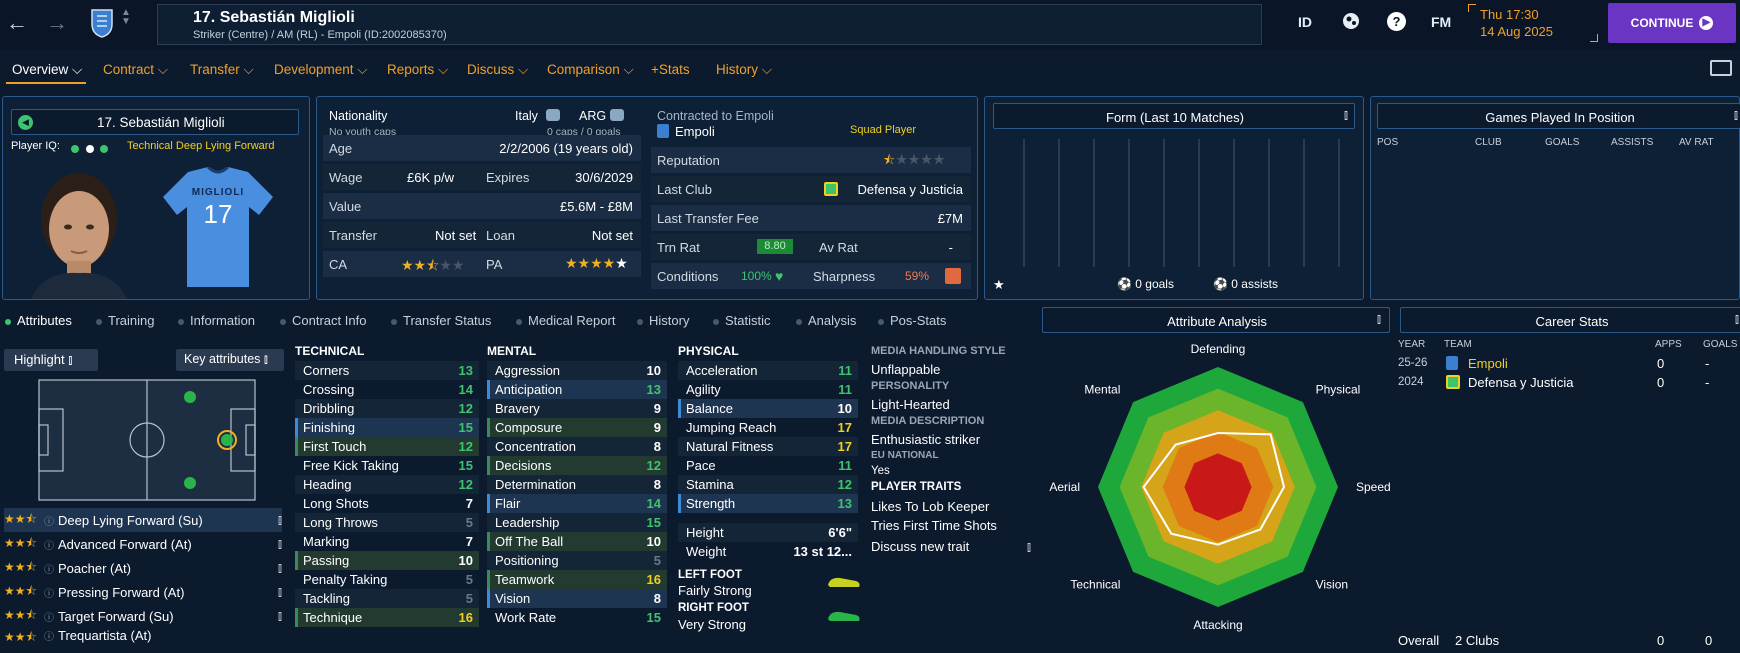 The image size is (1740, 653). I want to click on tab-history: History, so click(663, 320).